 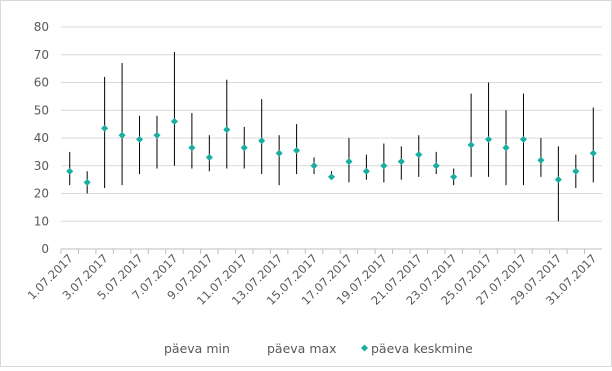 I want to click on y-tick-label: 20, so click(x=41, y=194).